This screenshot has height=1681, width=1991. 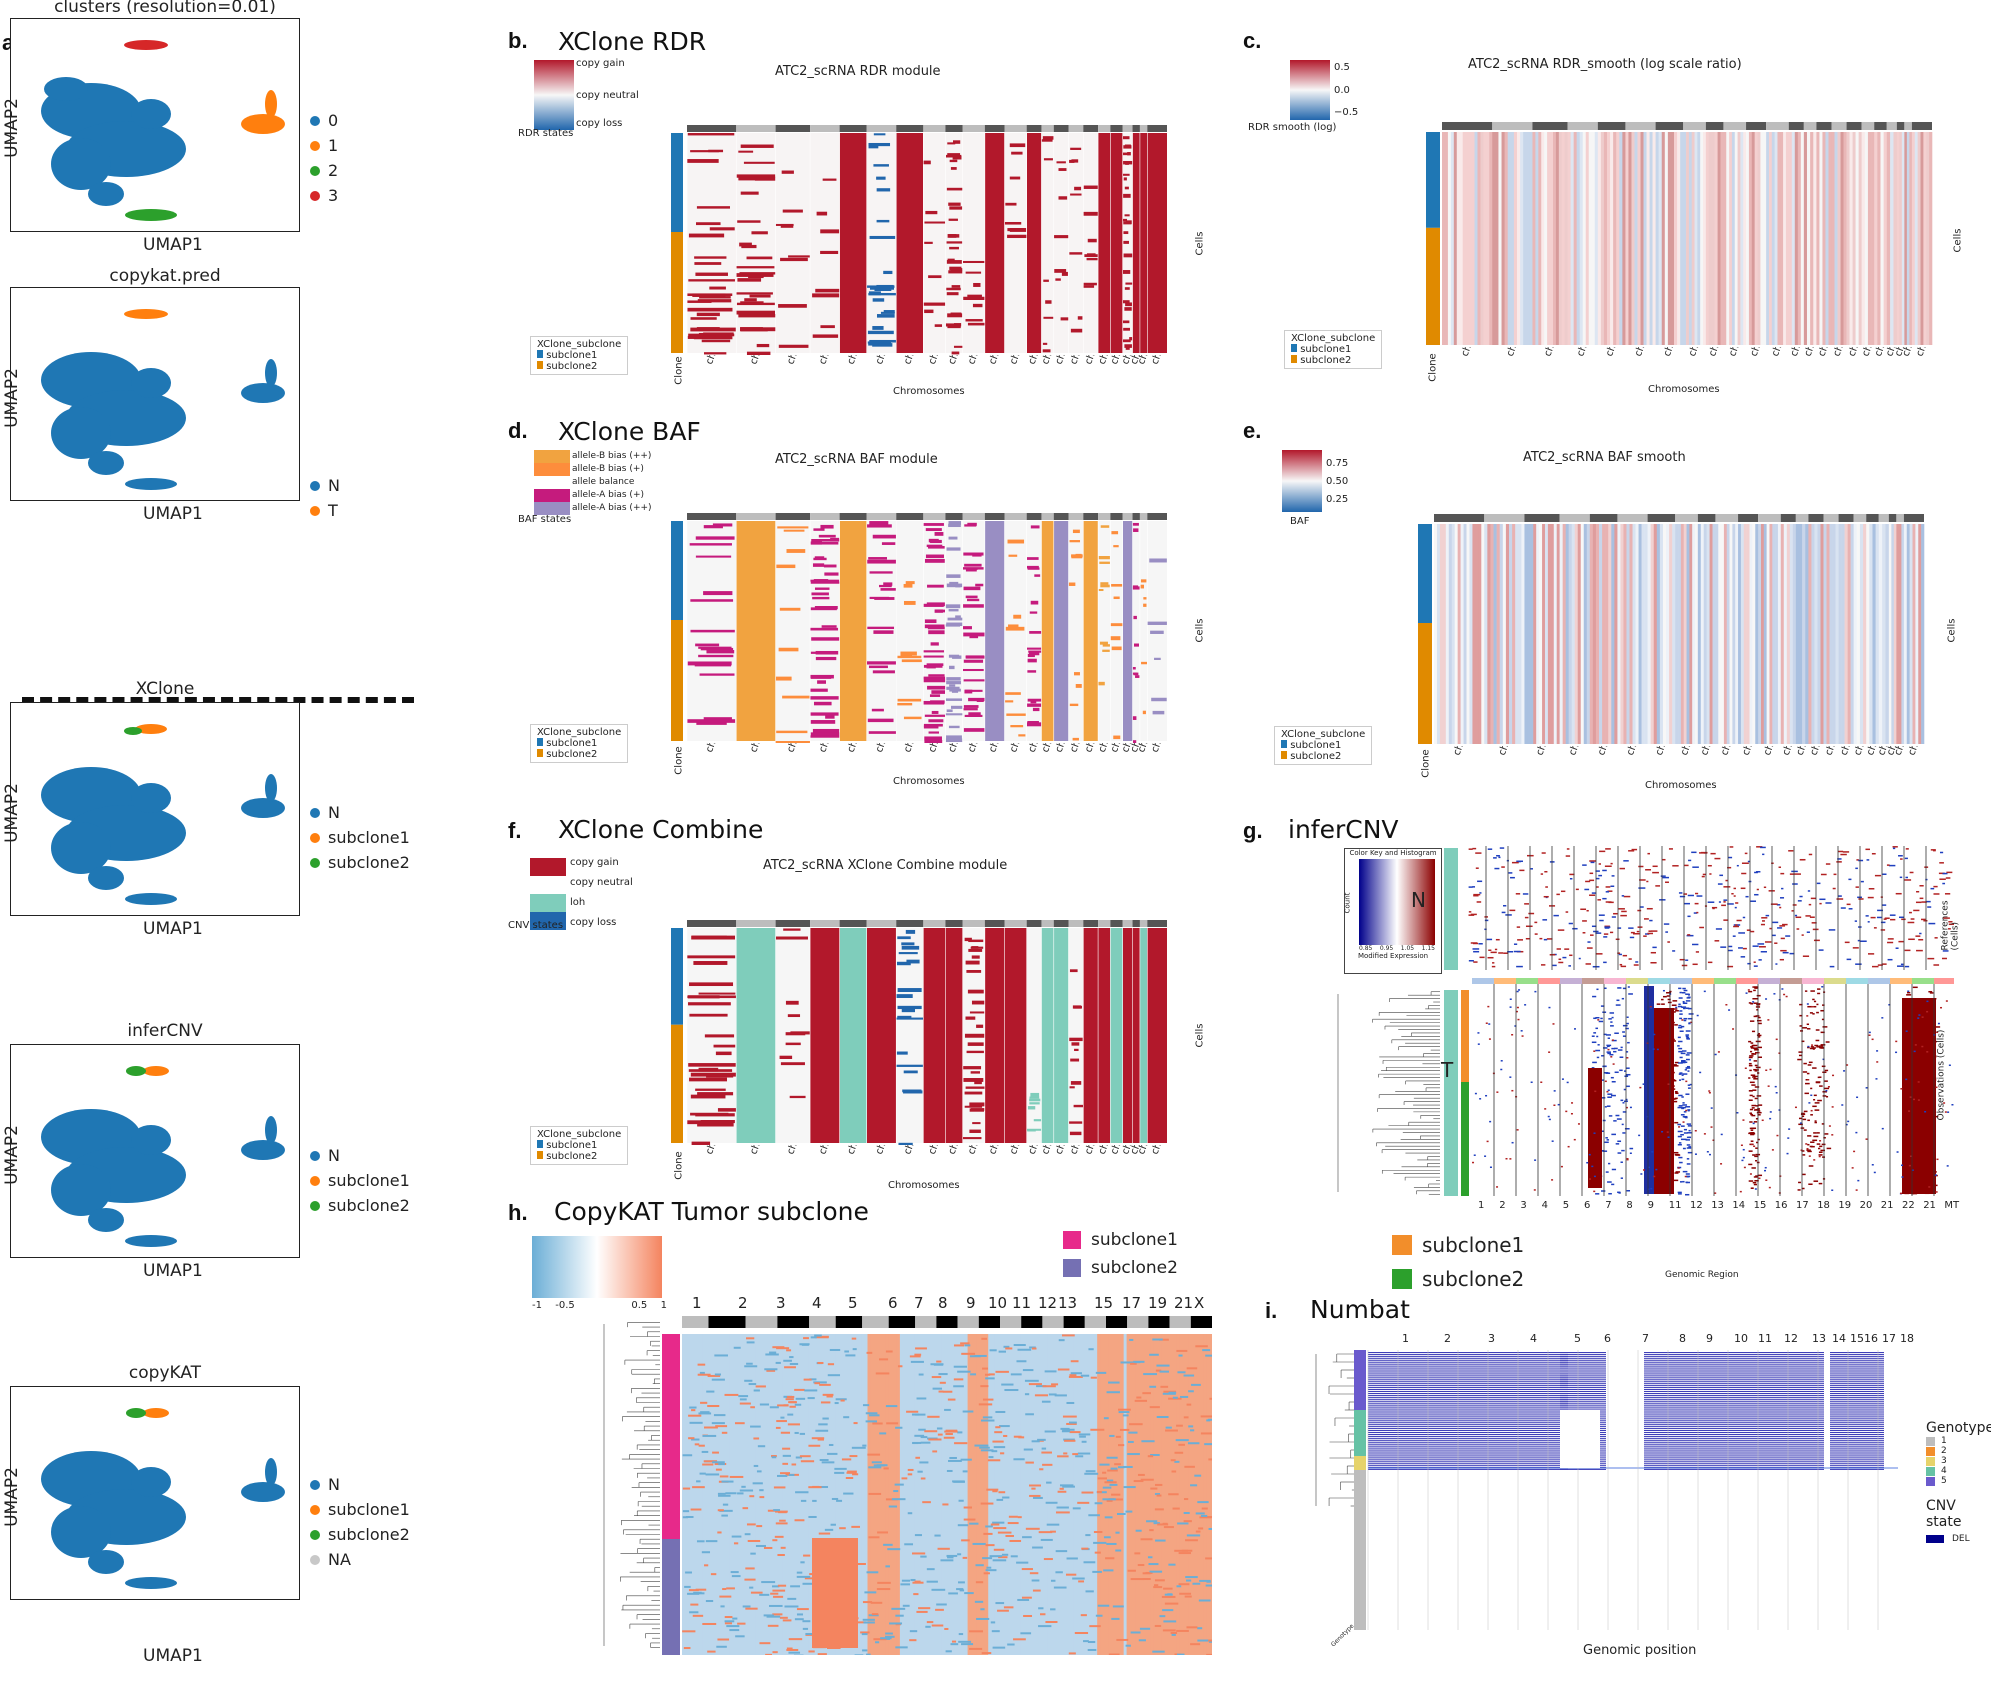 I want to click on h-chrom-6: 6, so click(x=893, y=1303).